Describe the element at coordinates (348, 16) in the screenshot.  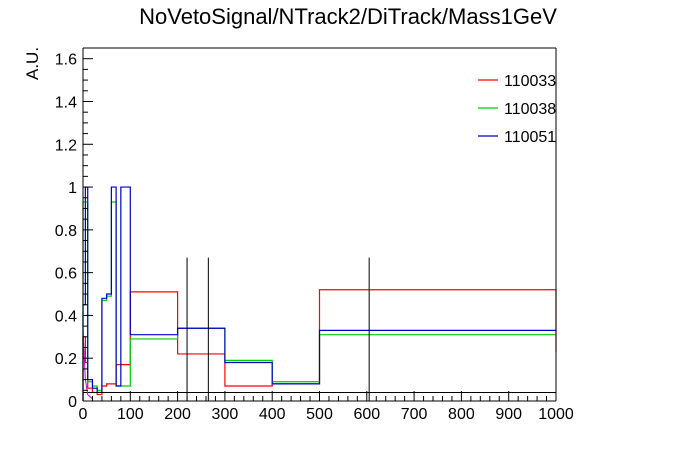
I see `chart-title: NoVetoSignal/NTrack2/DiTrack/Mass1GeV` at that location.